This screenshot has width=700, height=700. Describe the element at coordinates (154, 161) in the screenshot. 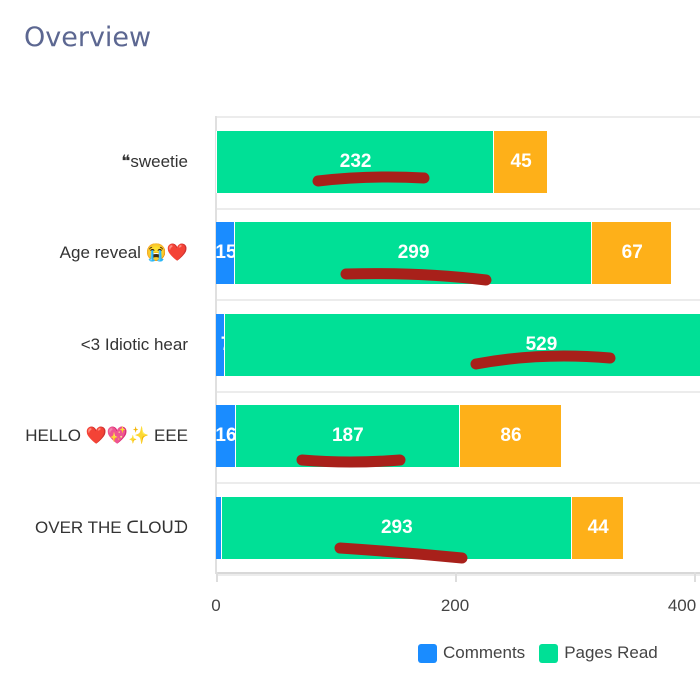

I see `category-label: ❝sweetie` at that location.